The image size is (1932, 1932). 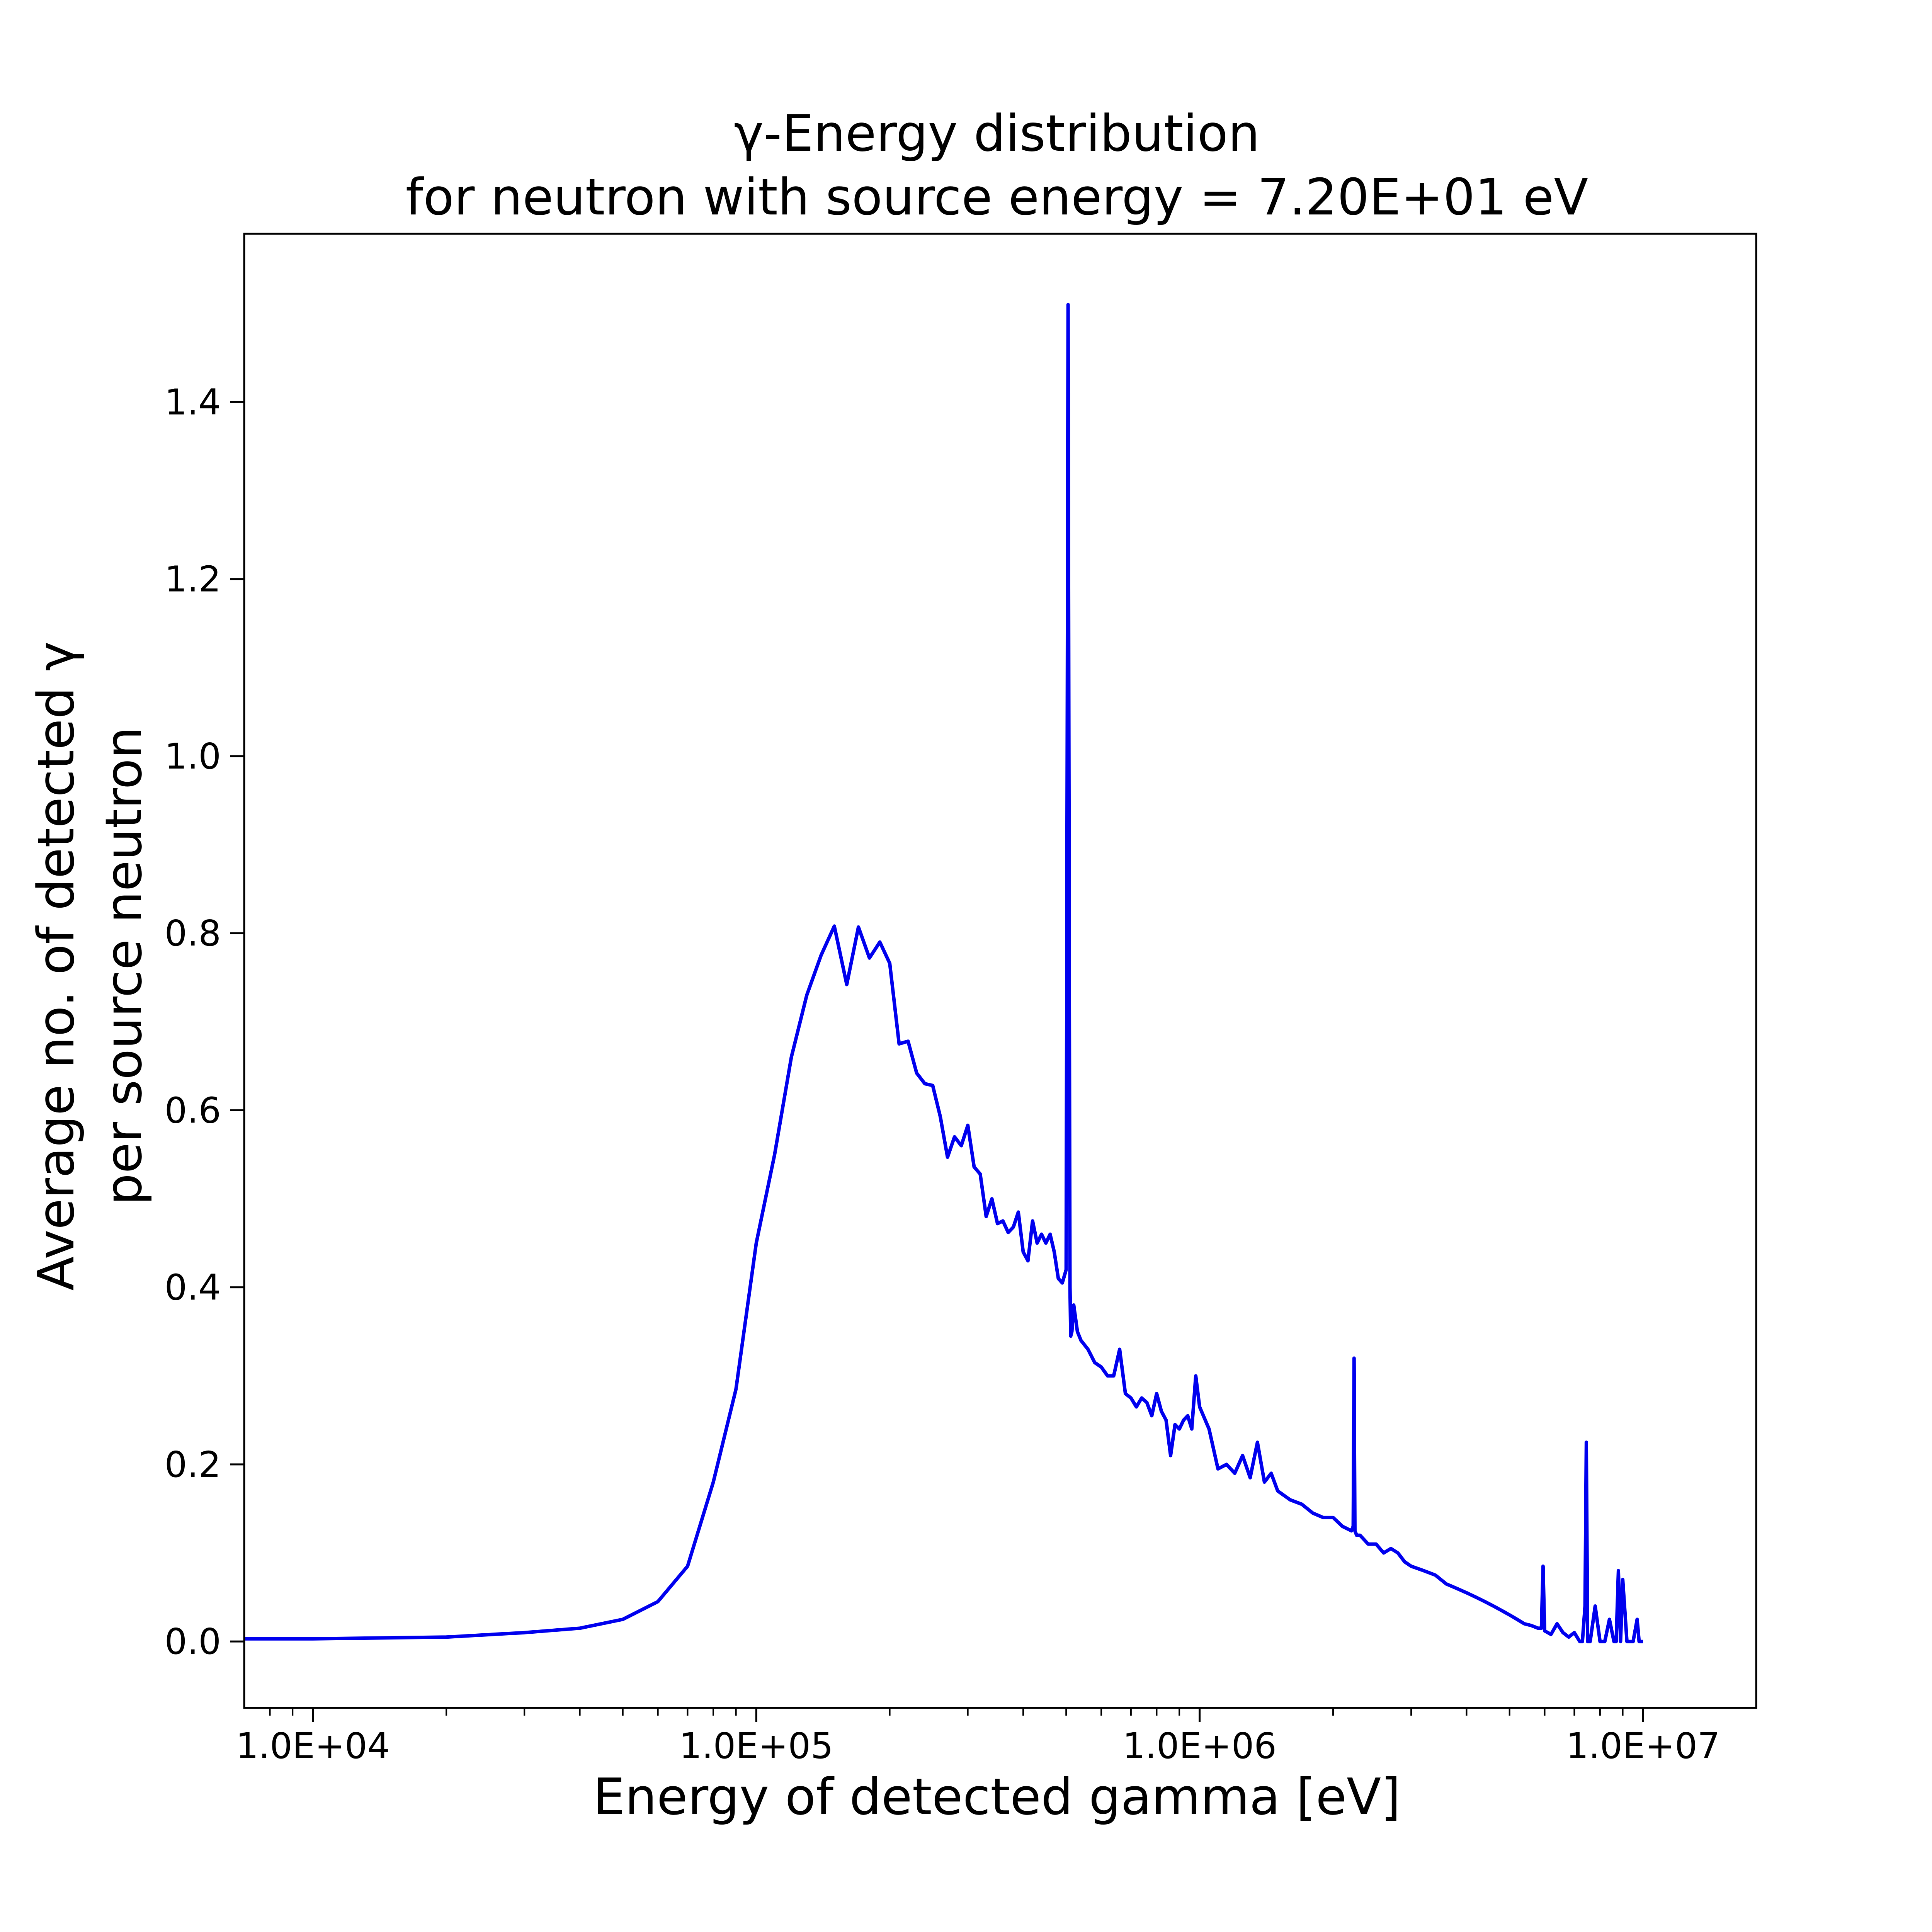 I want to click on y-axis-label-line2: per source neutron, so click(x=124, y=967).